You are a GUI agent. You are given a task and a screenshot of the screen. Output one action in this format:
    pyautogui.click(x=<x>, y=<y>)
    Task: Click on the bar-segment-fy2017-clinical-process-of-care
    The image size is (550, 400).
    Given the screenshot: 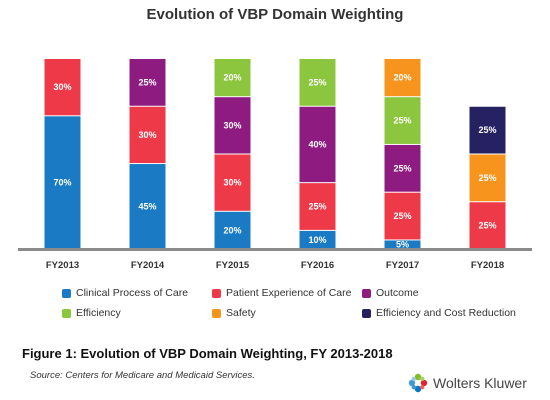 What is the action you would take?
    pyautogui.click(x=402, y=244)
    